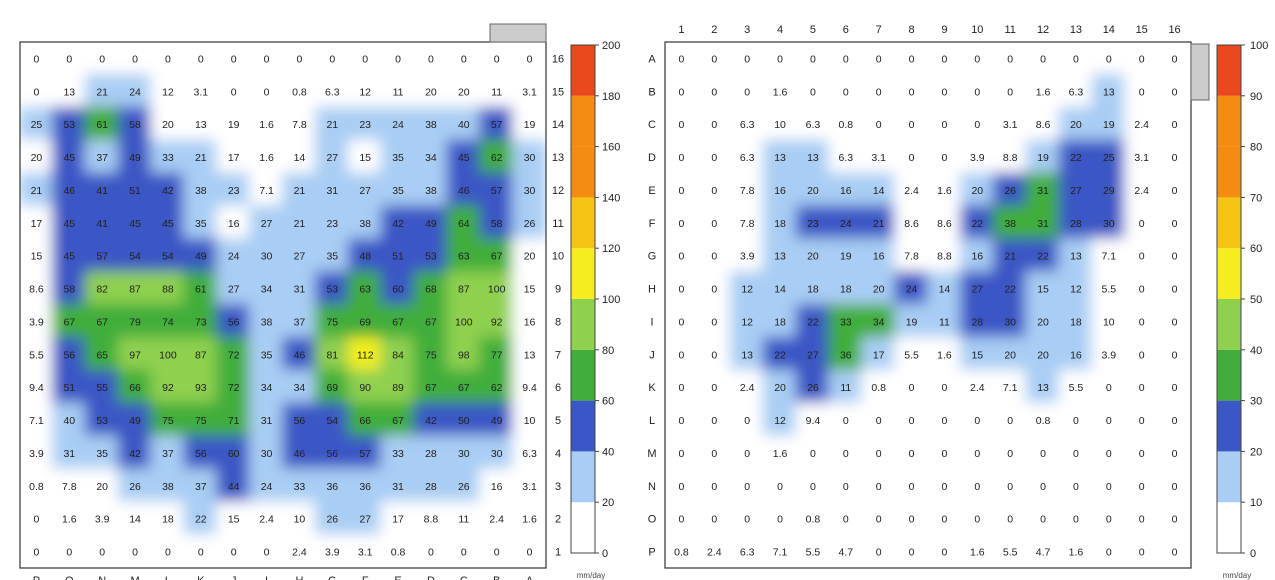  I want to click on cell-value-label: 35, so click(332, 257).